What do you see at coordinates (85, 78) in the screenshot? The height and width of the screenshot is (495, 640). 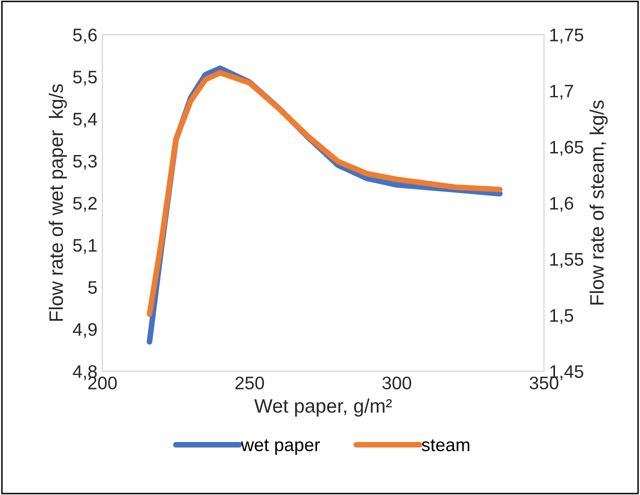 I see `y-tick-label: 5,5` at bounding box center [85, 78].